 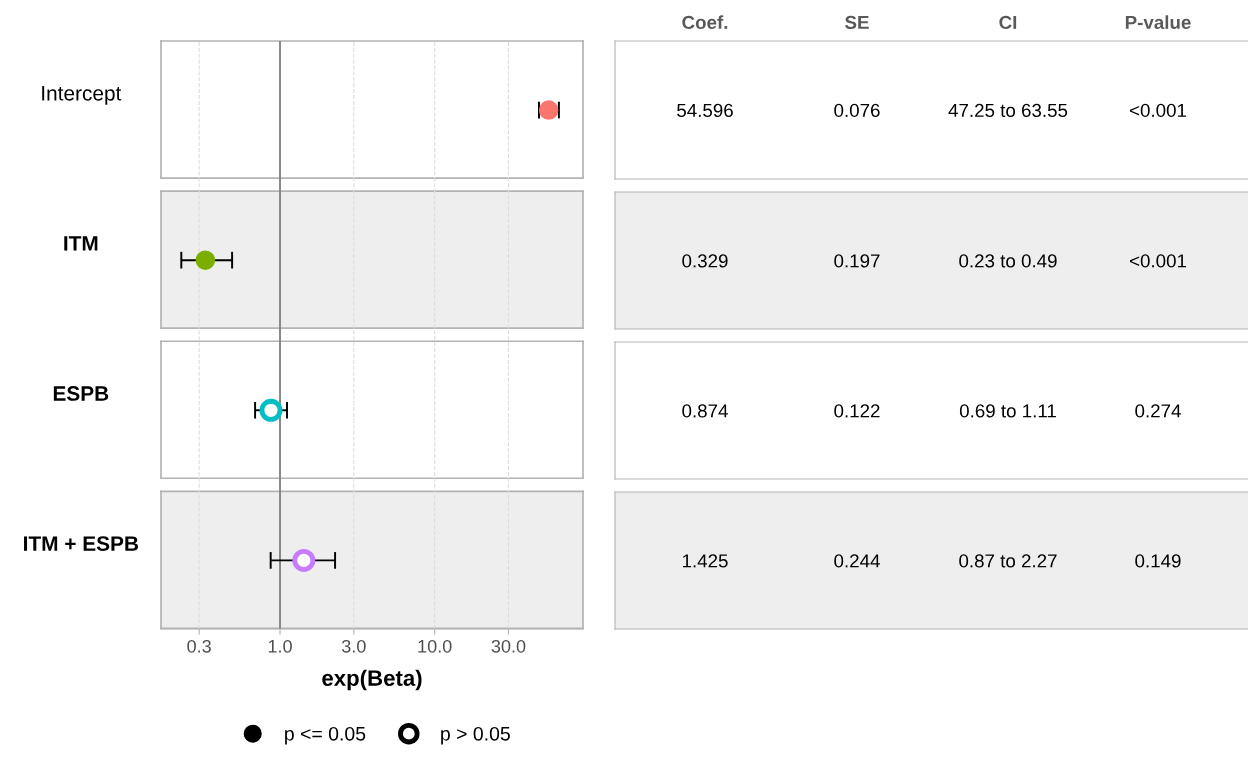 I want to click on category-label: SE, so click(x=857, y=22).